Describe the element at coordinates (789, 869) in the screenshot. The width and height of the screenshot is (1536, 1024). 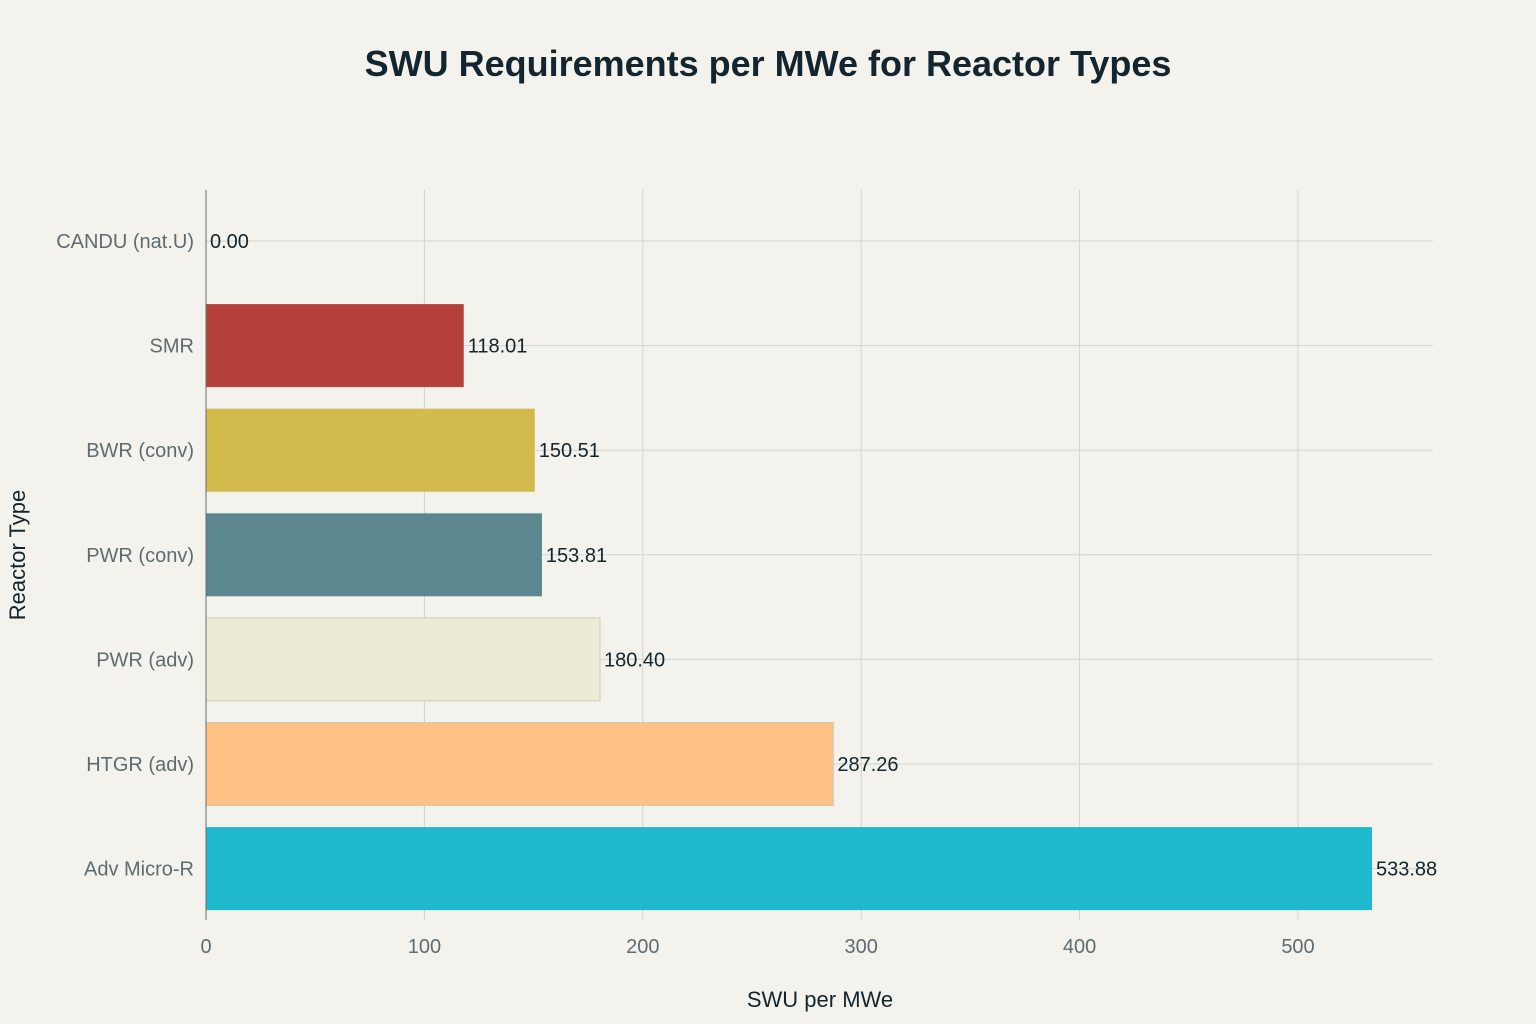
I see `bar-adv-micro-r` at that location.